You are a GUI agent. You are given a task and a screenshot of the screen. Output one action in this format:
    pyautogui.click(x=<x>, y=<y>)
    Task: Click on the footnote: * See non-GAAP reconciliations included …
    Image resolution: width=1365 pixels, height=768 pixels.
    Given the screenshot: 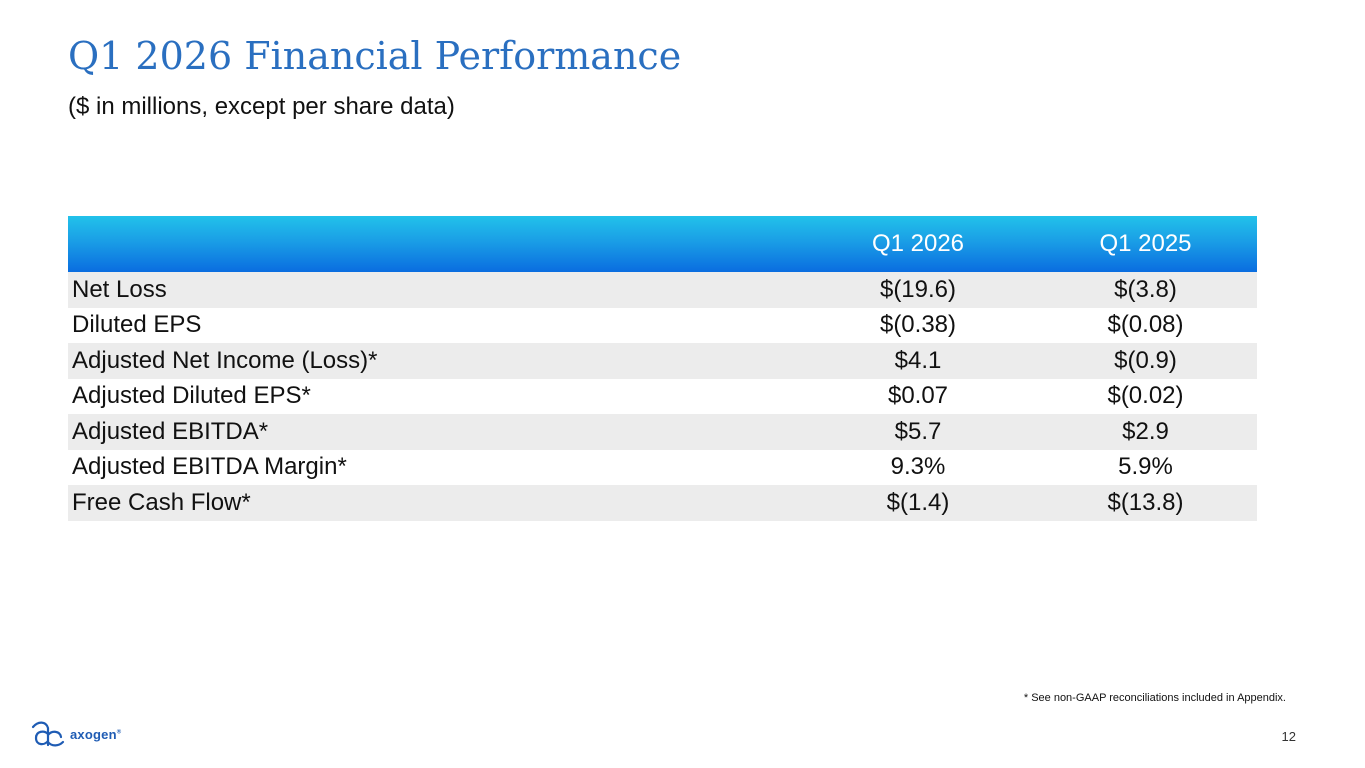 What is the action you would take?
    pyautogui.click(x=1154, y=698)
    